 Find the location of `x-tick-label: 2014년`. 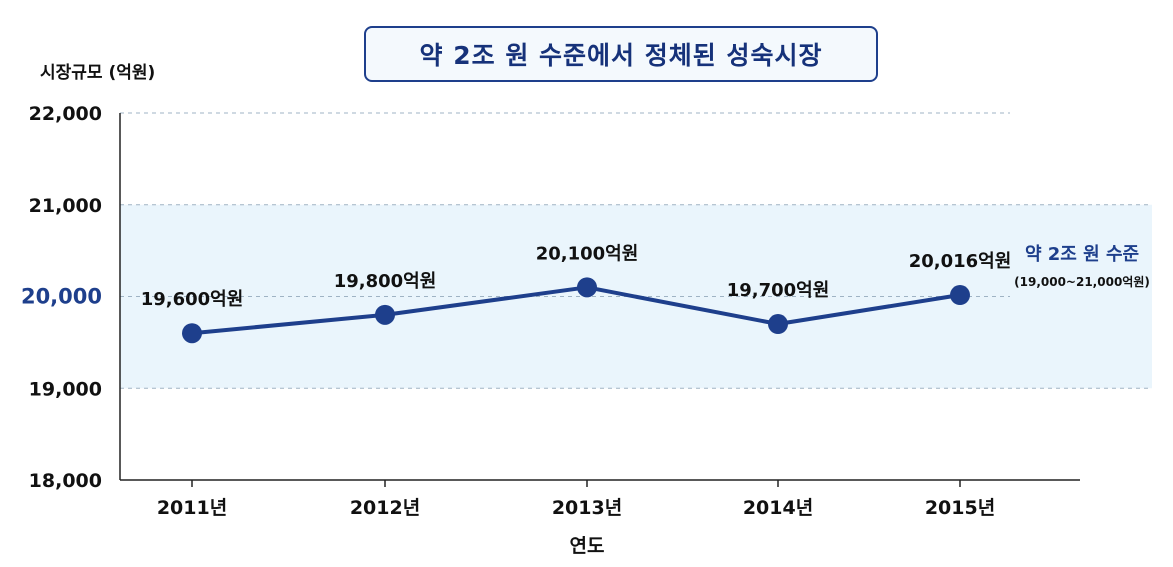

x-tick-label: 2014년 is located at coordinates (778, 508).